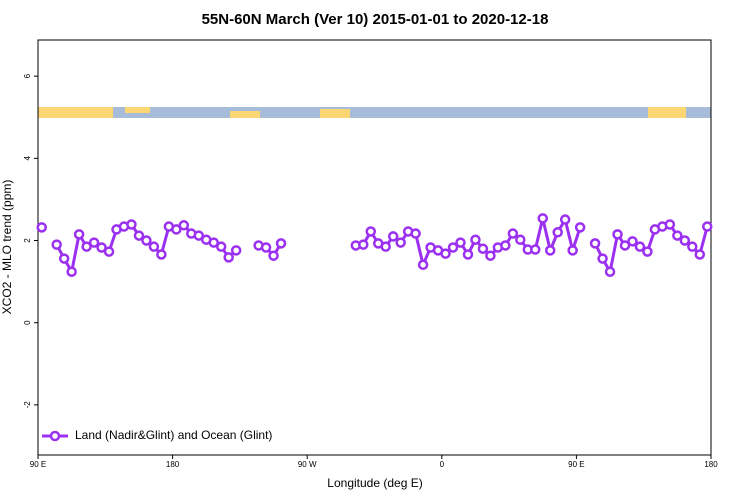 This screenshot has height=500, width=750. I want to click on y-tick-label: 0, so click(27, 322).